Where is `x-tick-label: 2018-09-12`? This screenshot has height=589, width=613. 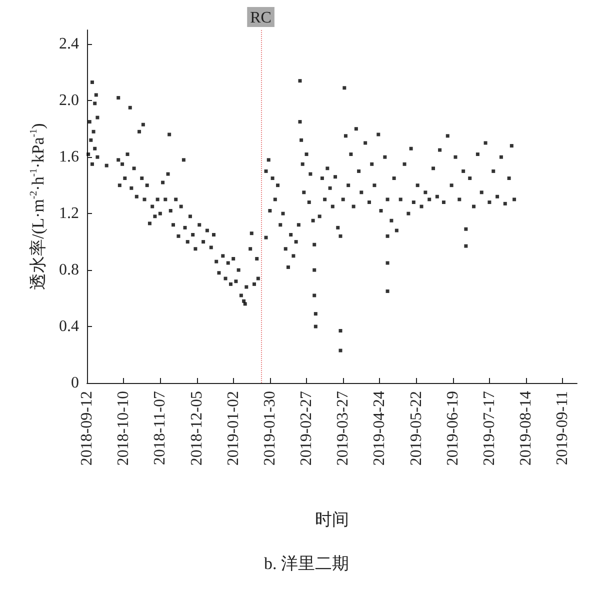 x-tick-label: 2018-09-12 is located at coordinates (87, 428).